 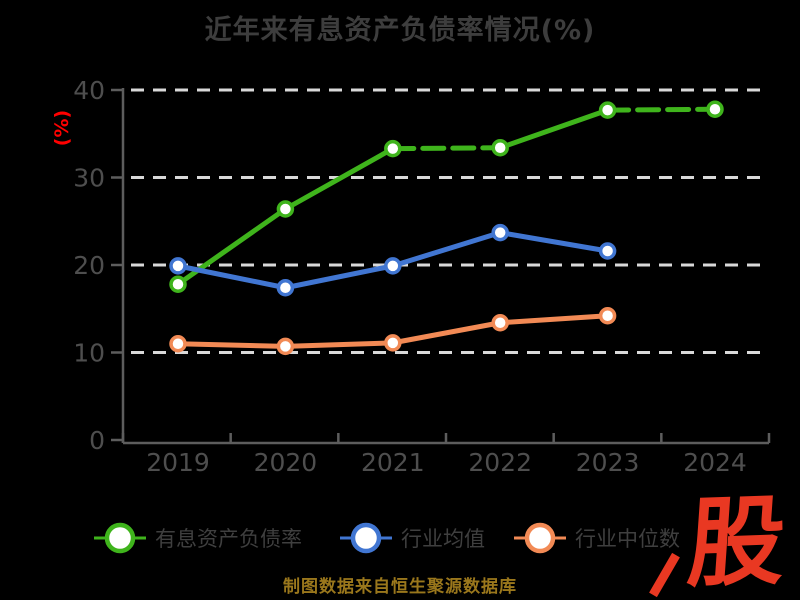 What do you see at coordinates (500, 462) in the screenshot?
I see `x-tick-label: 2022` at bounding box center [500, 462].